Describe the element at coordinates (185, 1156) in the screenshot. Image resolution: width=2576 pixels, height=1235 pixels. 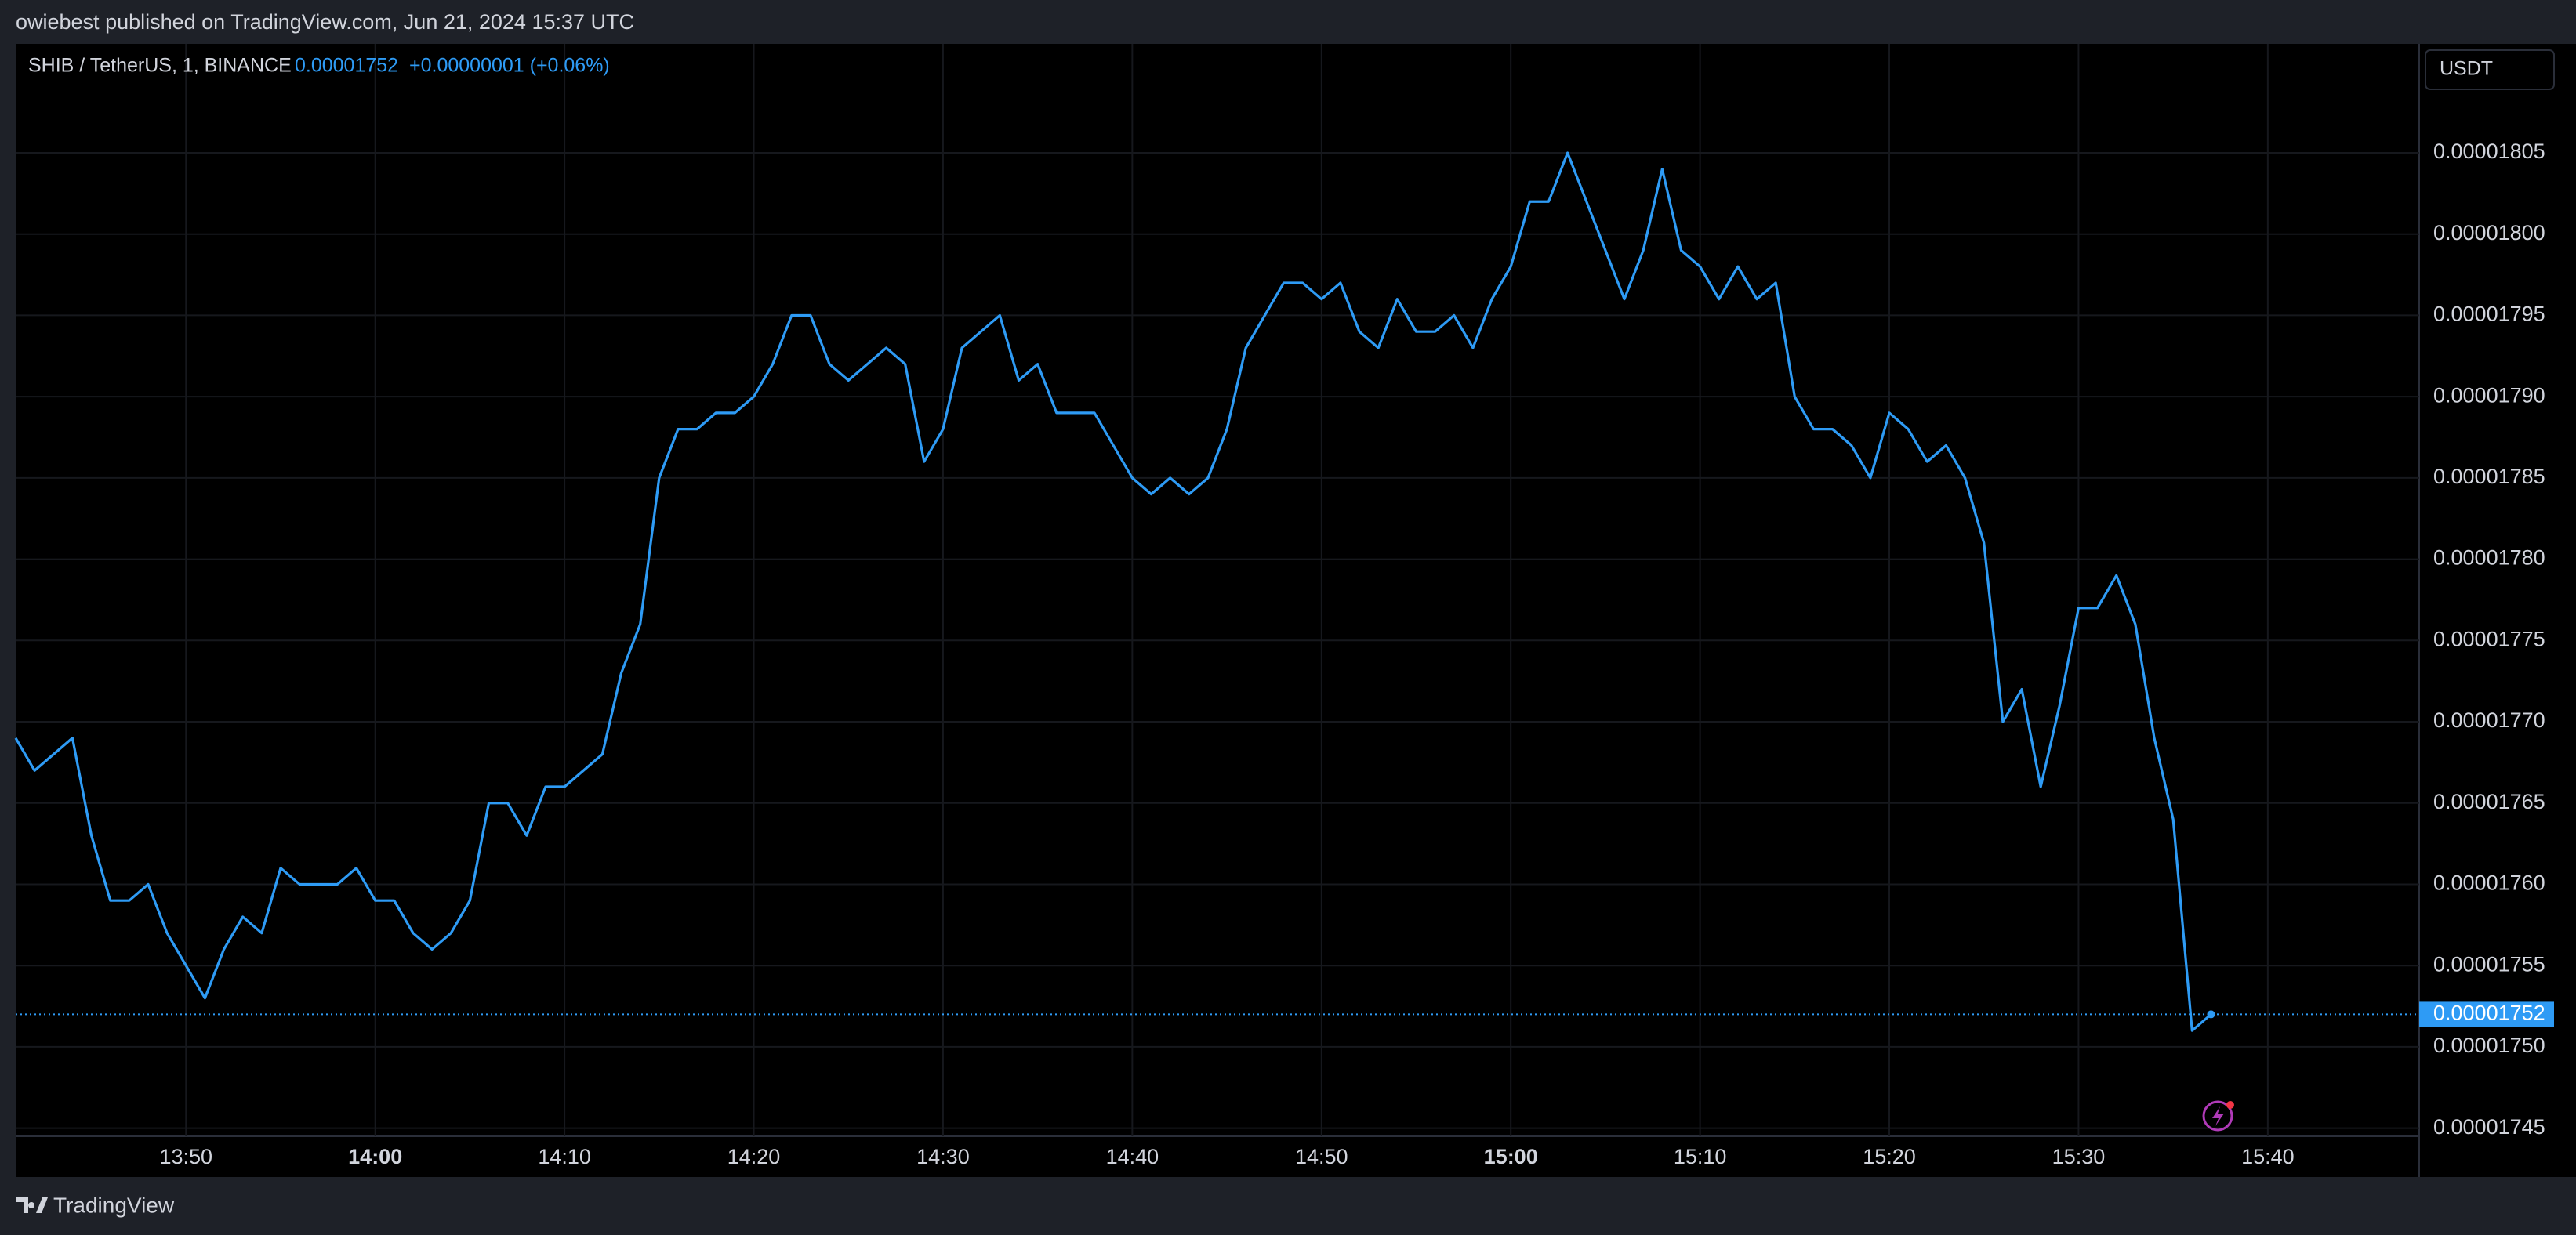
I see `x-tick-label: 13:50` at that location.